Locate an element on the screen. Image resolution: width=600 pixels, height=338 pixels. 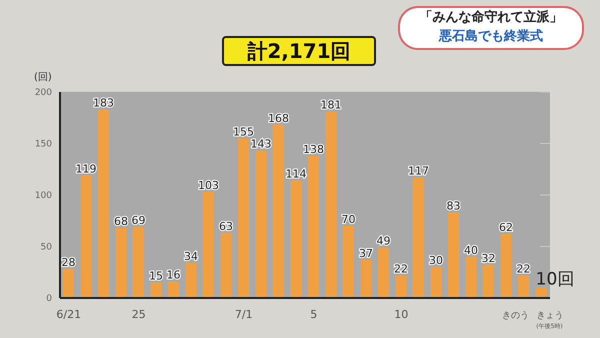
data-label: 62 is located at coordinates (506, 227).